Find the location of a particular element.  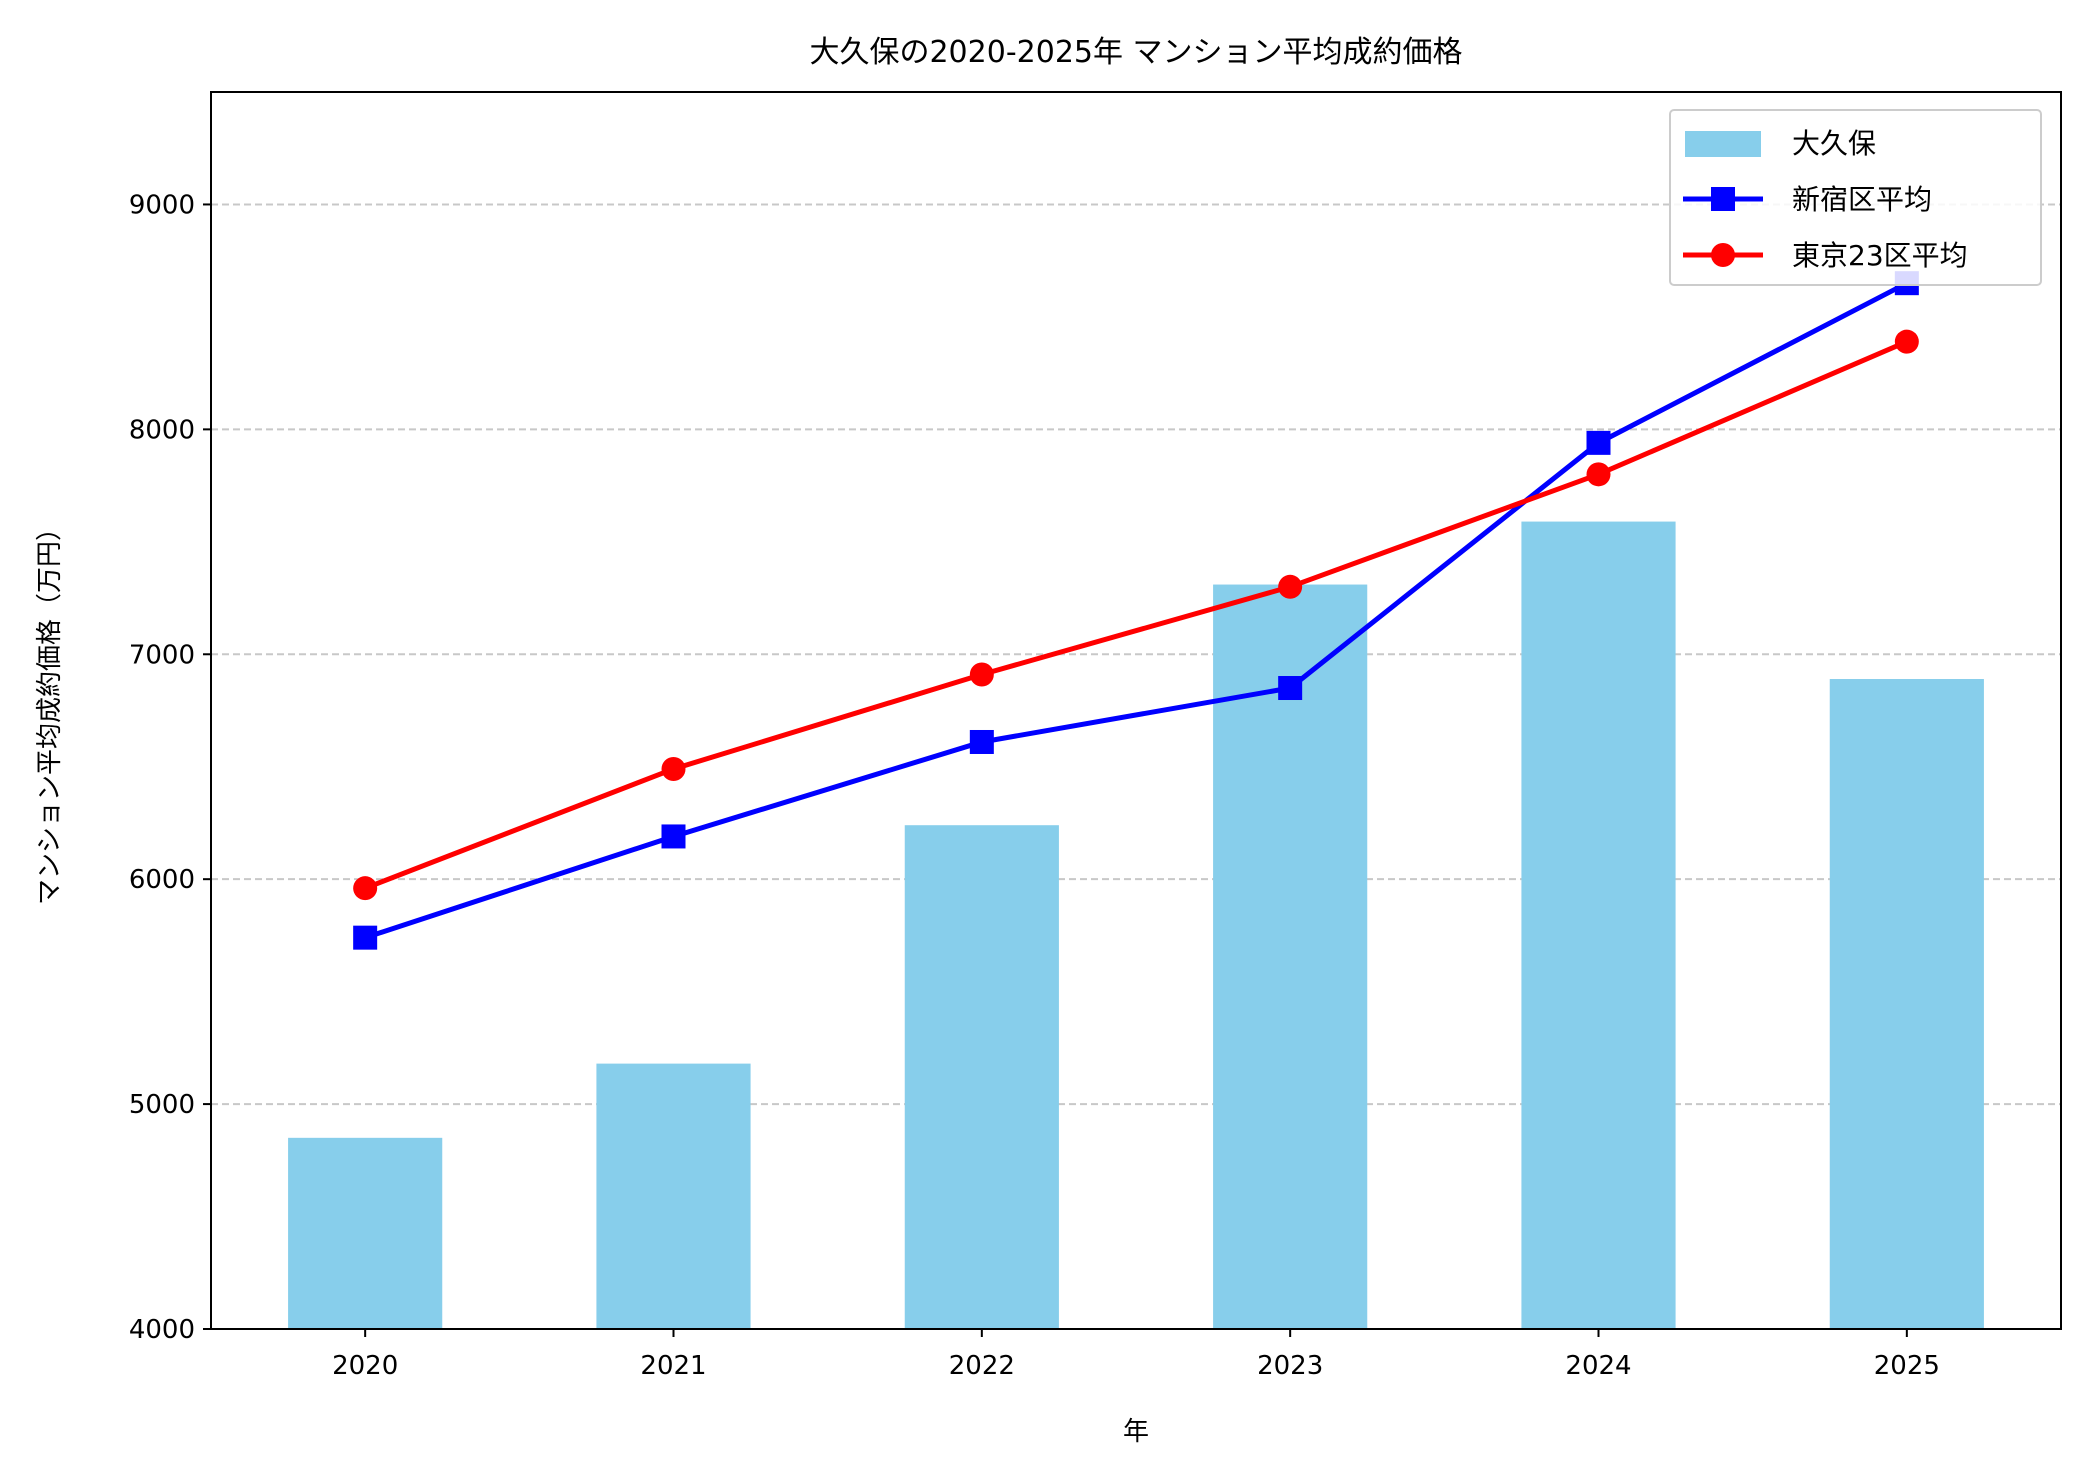

y-tick-label: 6000 is located at coordinates (162, 880).